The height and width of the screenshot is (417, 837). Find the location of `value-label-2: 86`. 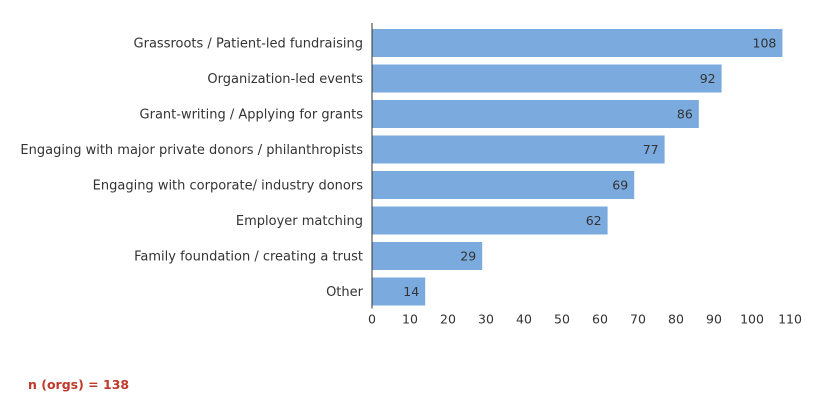

value-label-2: 86 is located at coordinates (685, 114).